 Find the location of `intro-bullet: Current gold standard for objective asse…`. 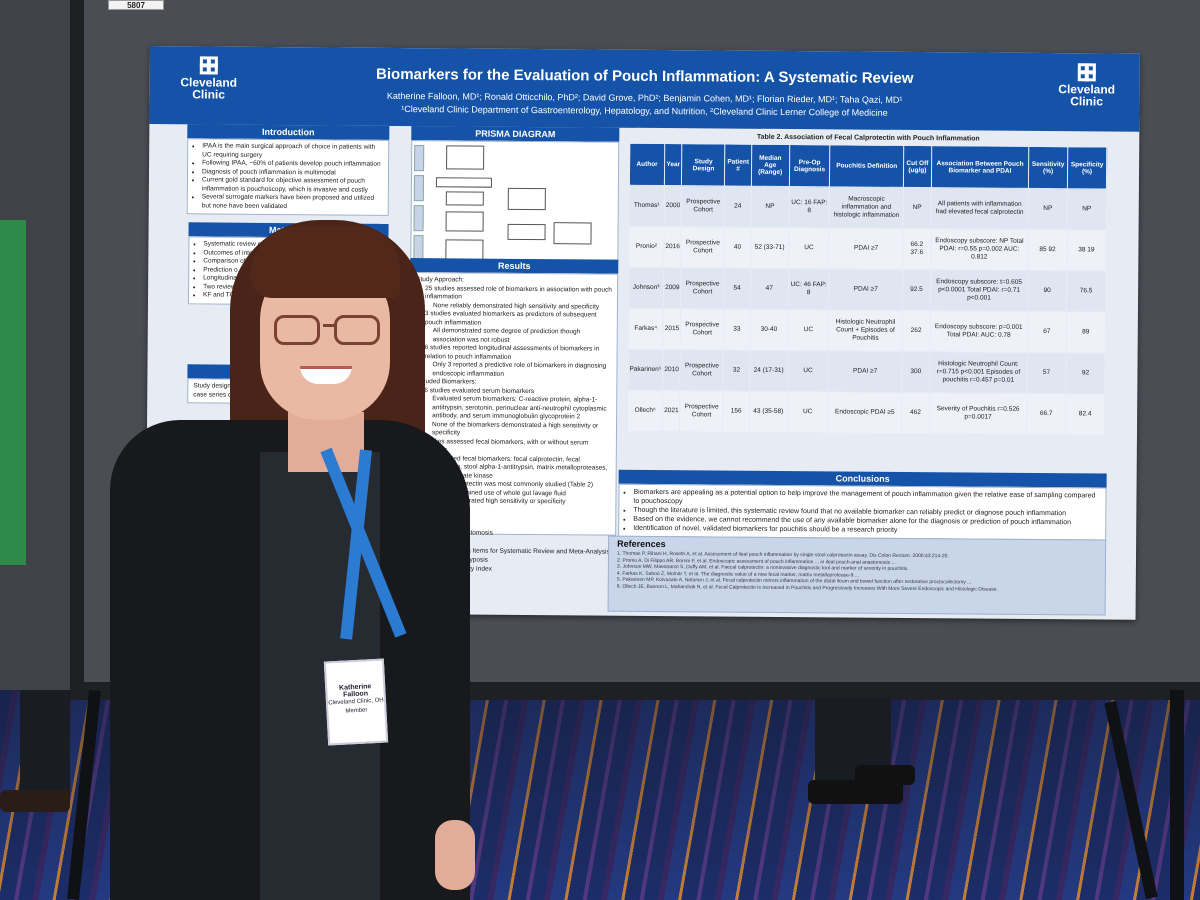

intro-bullet: Current gold standard for objective asse… is located at coordinates (292, 185).